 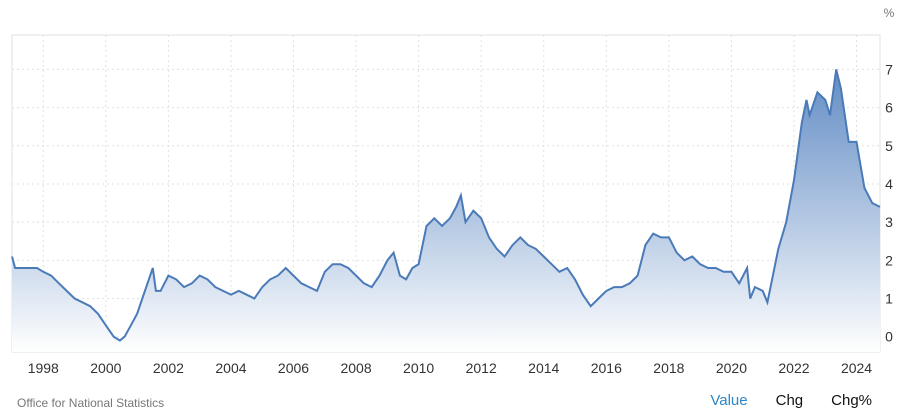 What do you see at coordinates (230, 368) in the screenshot?
I see `x-tick-label: 2004` at bounding box center [230, 368].